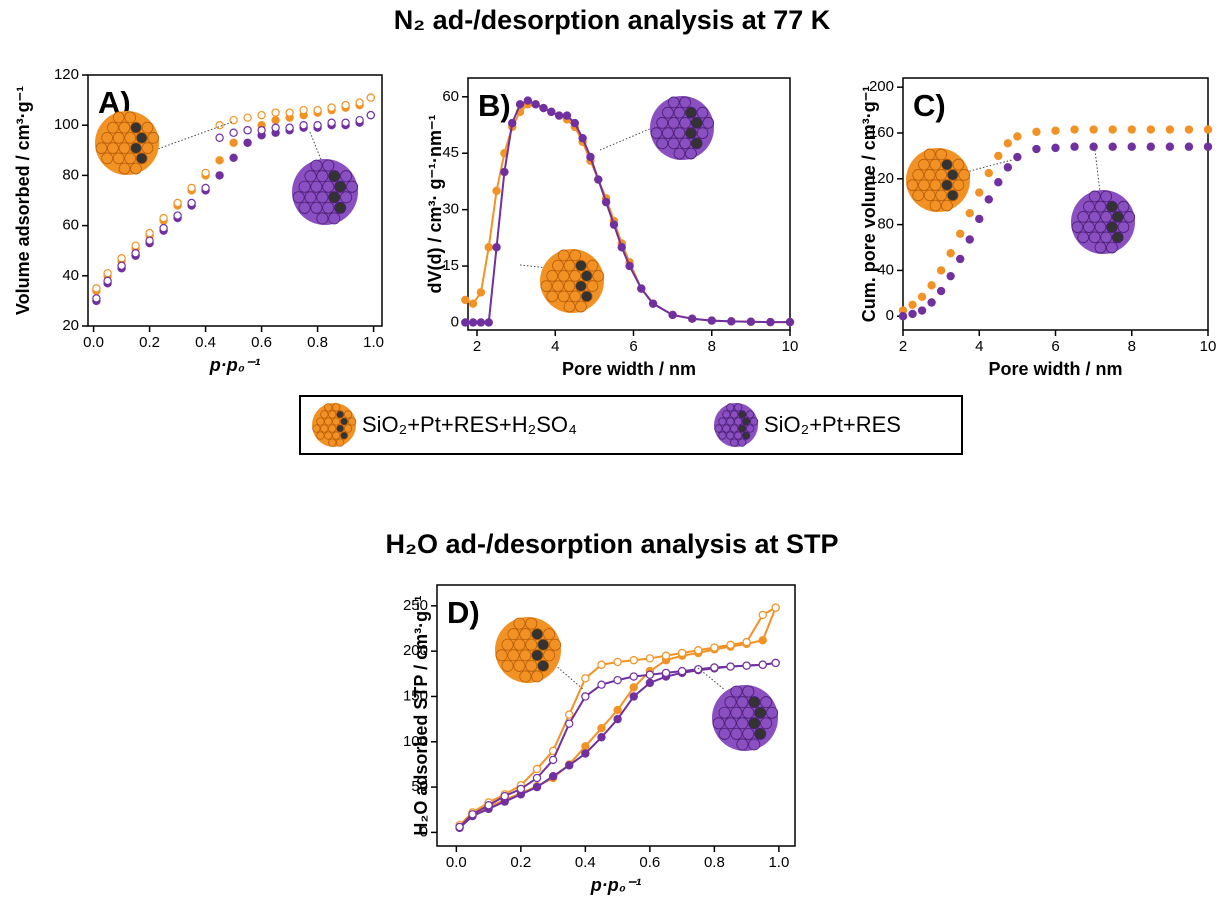  What do you see at coordinates (627, 211) in the screenshot?
I see `series-line` at bounding box center [627, 211].